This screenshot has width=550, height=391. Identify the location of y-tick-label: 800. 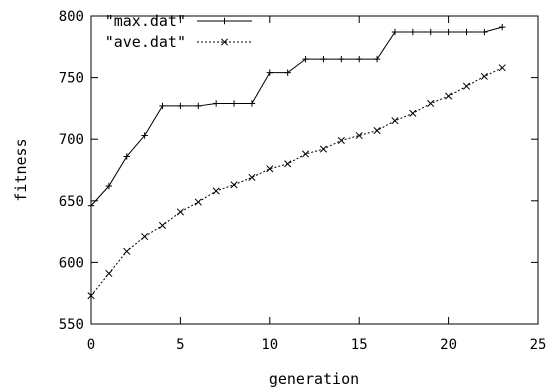
(71, 17).